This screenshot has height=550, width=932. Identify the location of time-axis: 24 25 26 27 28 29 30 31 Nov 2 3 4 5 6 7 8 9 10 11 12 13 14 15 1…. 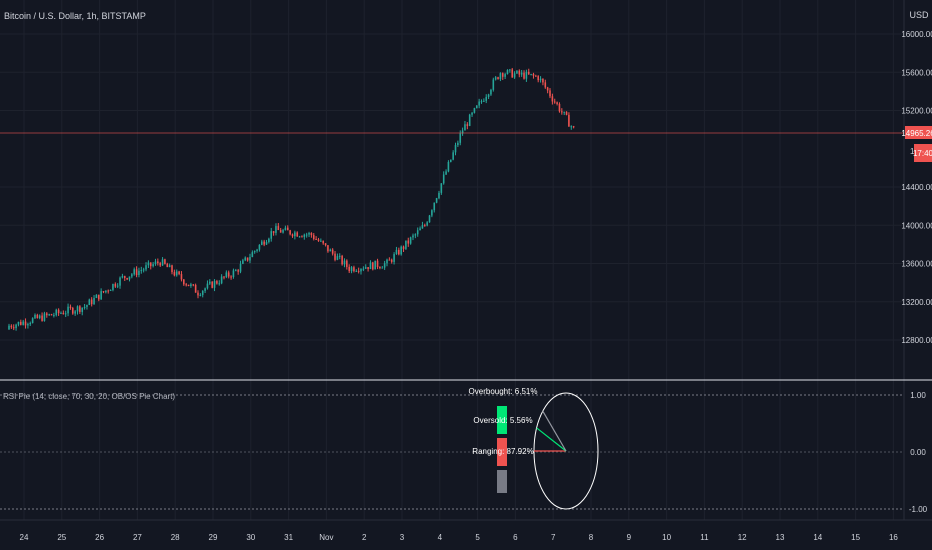
(459, 537).